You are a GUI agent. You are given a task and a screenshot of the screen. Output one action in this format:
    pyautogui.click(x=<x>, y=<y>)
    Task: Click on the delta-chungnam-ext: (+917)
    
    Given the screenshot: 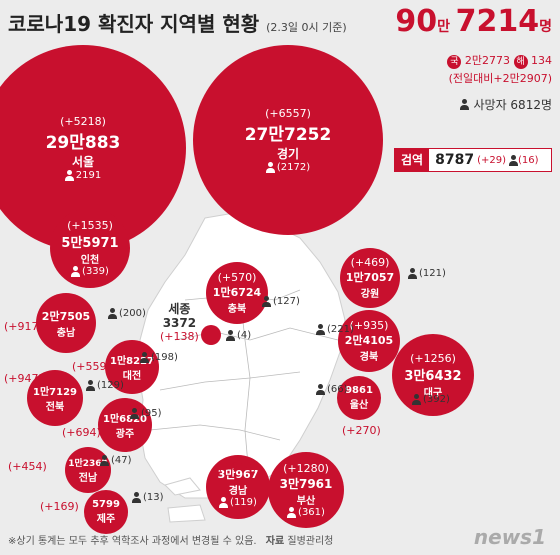 What is the action you would take?
    pyautogui.click(x=23, y=326)
    